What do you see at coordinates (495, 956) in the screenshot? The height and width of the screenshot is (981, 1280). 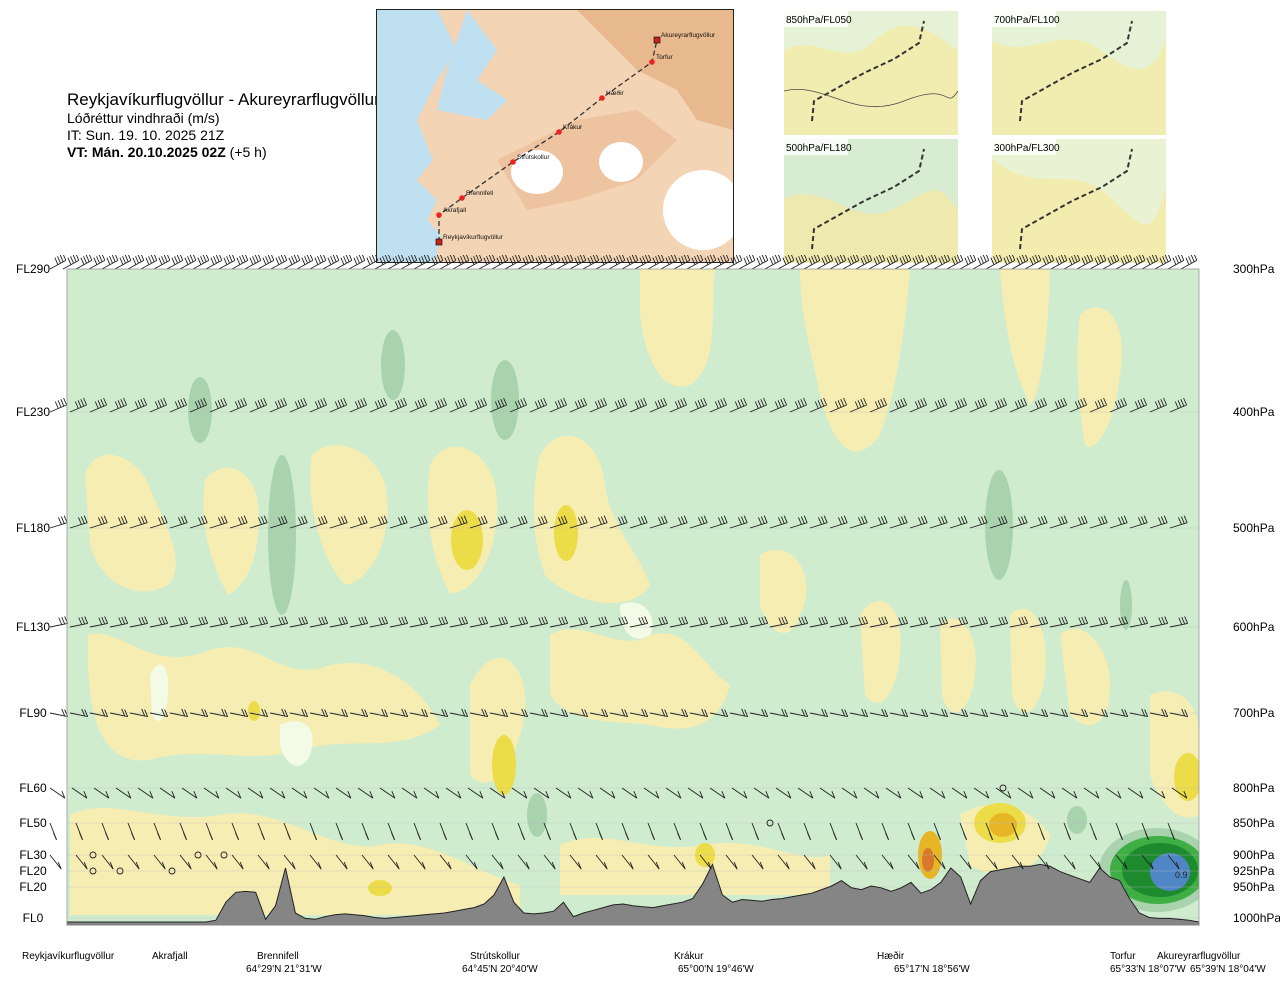 I see `waypoint-name: Strútskollur` at bounding box center [495, 956].